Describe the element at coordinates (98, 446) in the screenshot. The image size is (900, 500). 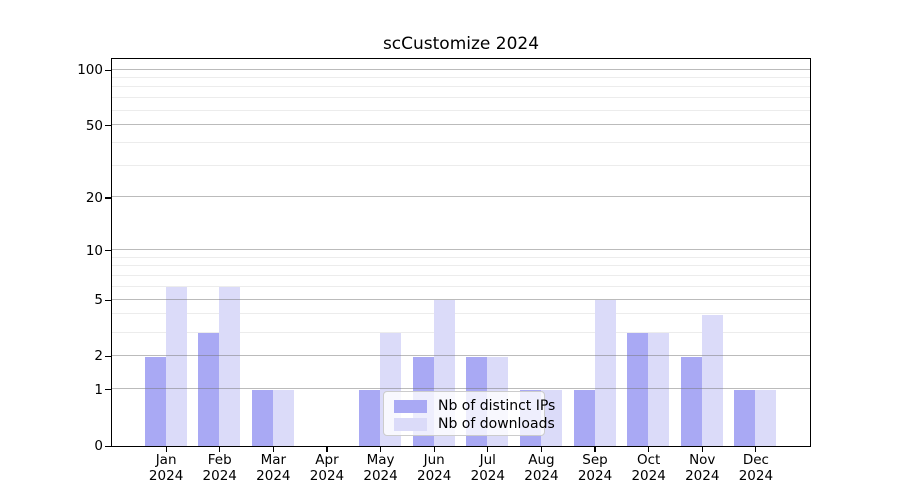
I see `y-tick-label-0: 0` at that location.